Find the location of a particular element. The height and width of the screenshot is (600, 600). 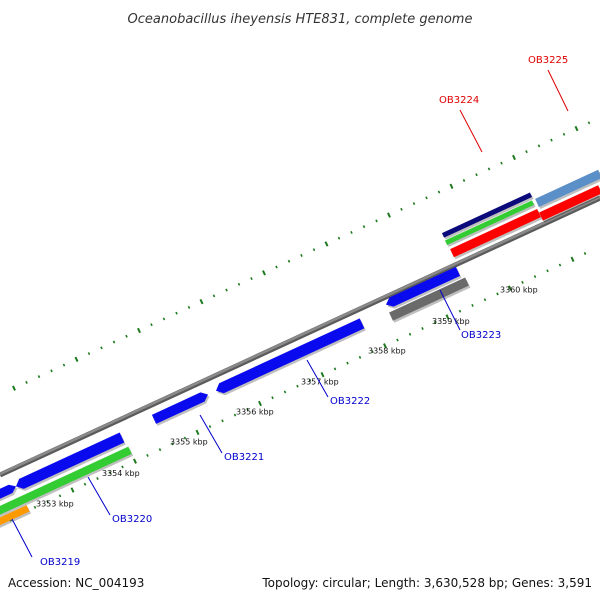

gene-arrow-ob3219 is located at coordinates (8, 491).